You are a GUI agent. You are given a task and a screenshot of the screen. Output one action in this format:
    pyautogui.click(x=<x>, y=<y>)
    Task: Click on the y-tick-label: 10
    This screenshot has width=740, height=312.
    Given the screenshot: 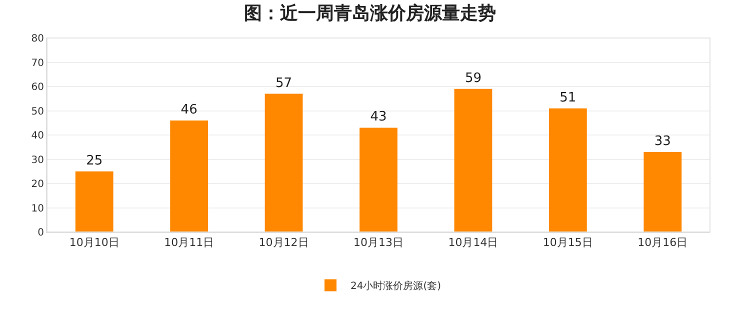 What is the action you would take?
    pyautogui.click(x=37, y=208)
    